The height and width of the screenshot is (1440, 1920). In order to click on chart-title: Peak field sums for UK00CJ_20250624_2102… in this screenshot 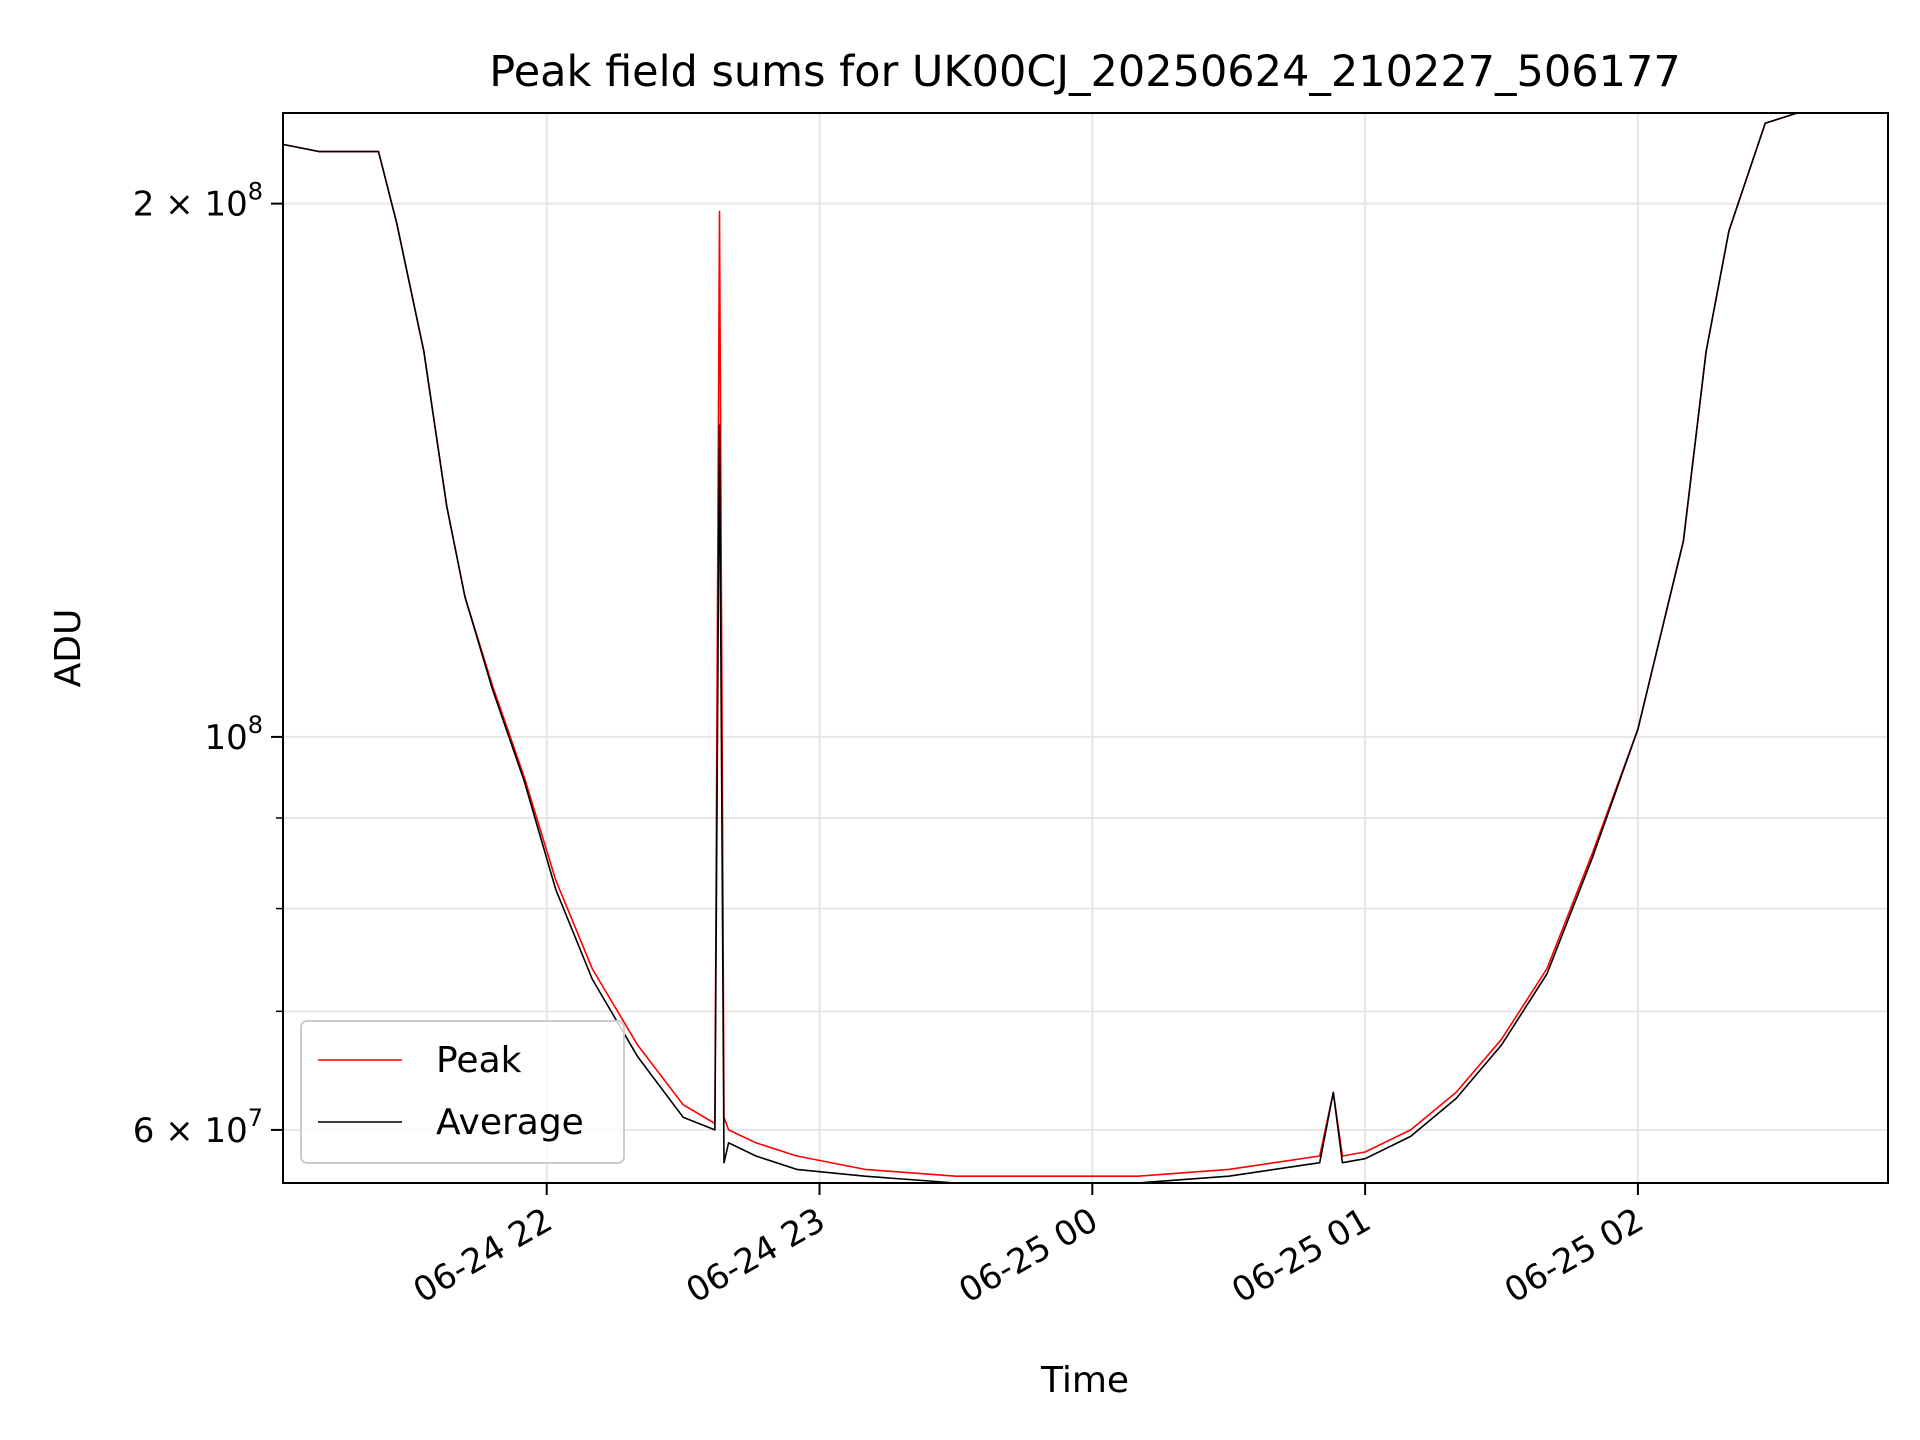, I will do `click(1084, 72)`.